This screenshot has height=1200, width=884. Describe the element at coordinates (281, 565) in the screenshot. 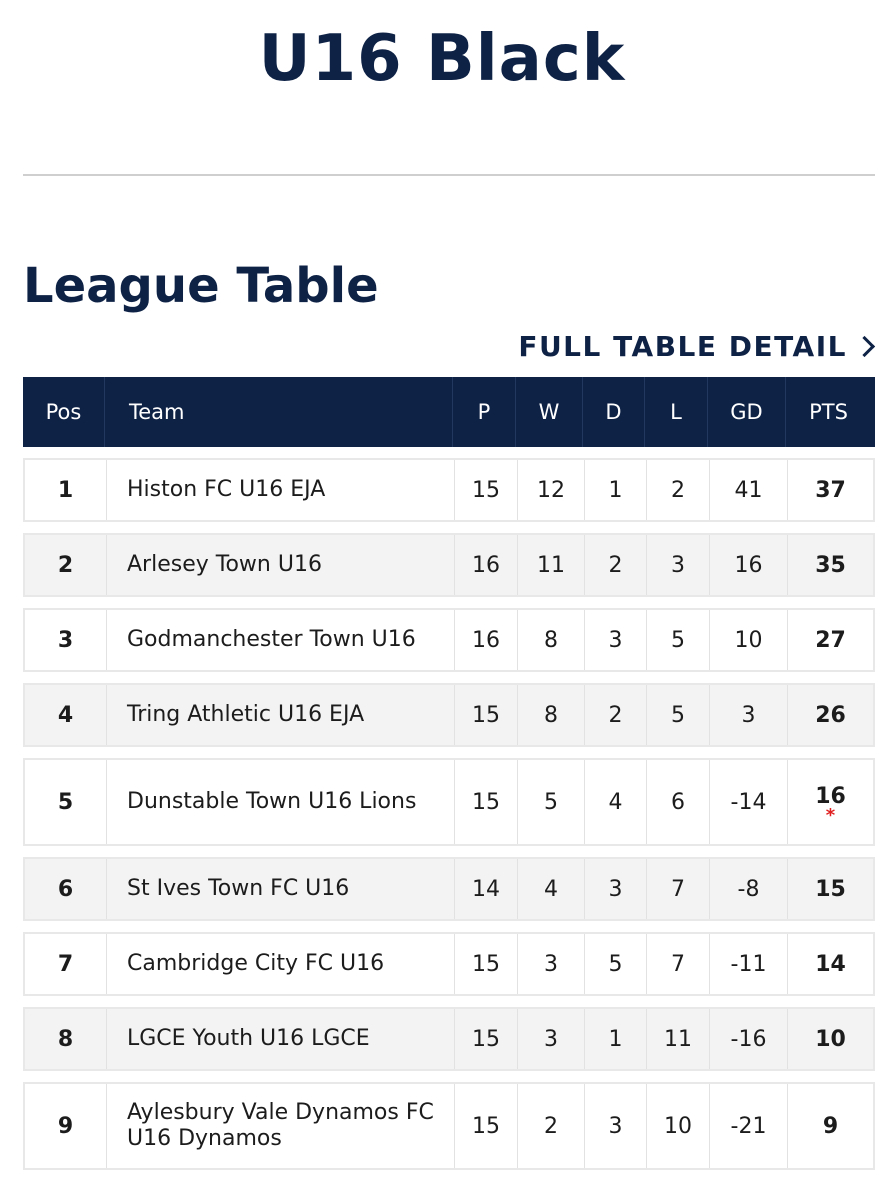

I see `cell-team: Arlesey Town U16` at that location.